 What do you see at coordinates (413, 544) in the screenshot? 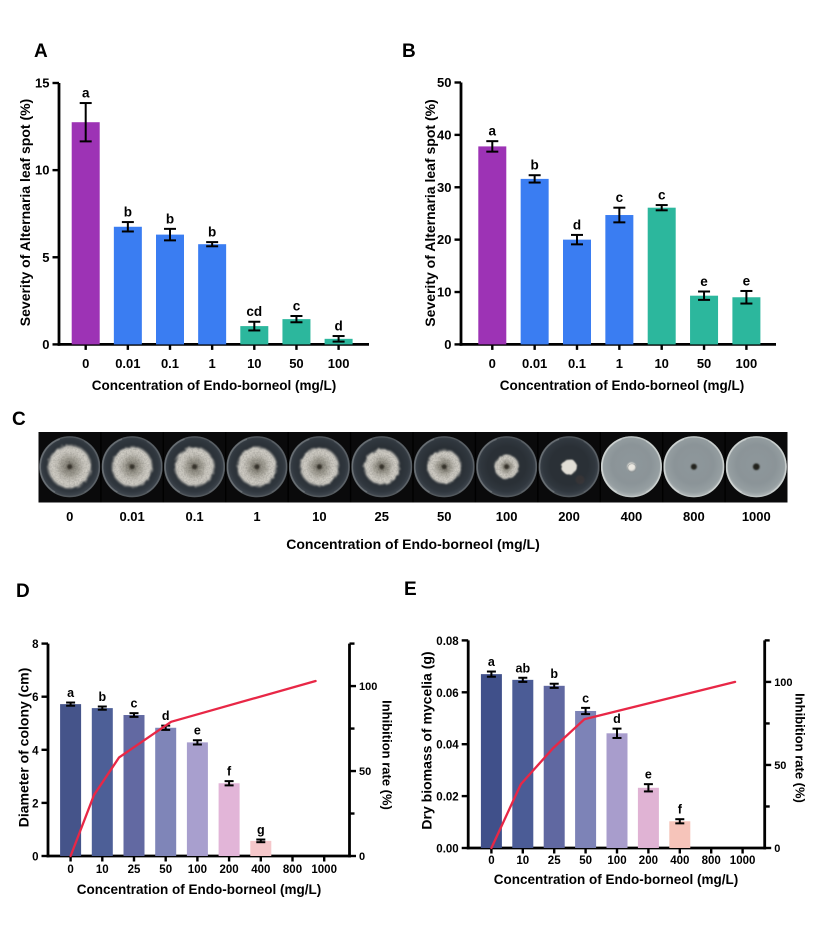
I see `panel-c-x-axis-title: Concentration of Endo-borneol (mg/L)` at bounding box center [413, 544].